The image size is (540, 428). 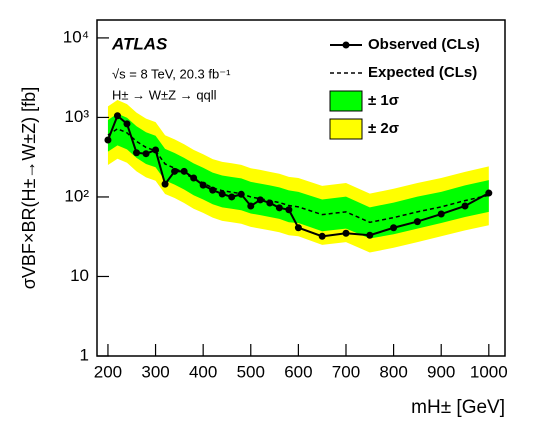 What do you see at coordinates (251, 371) in the screenshot?
I see `x-tick-label: 500` at bounding box center [251, 371].